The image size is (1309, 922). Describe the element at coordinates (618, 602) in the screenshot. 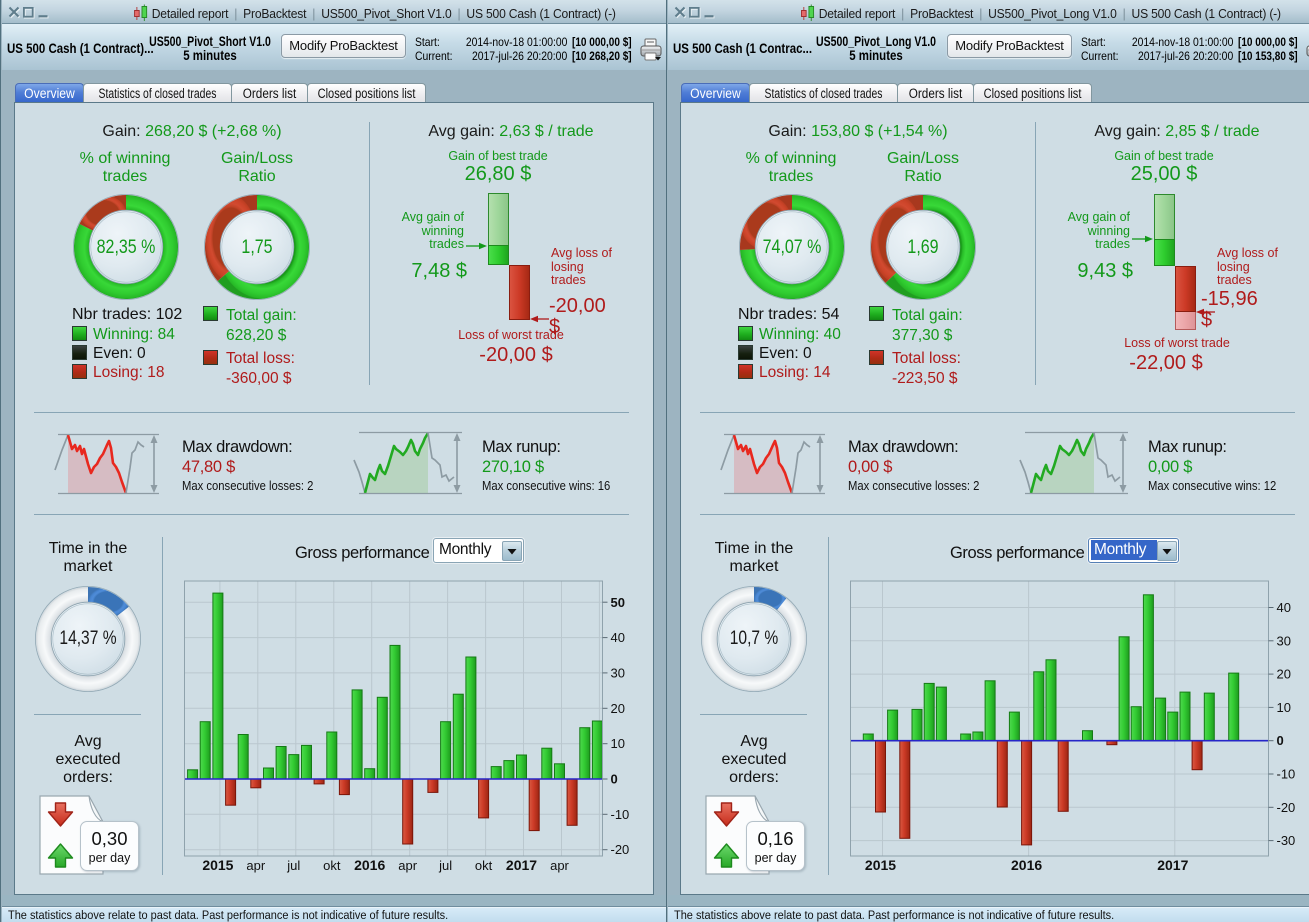

I see `svg-text: 50` at that location.